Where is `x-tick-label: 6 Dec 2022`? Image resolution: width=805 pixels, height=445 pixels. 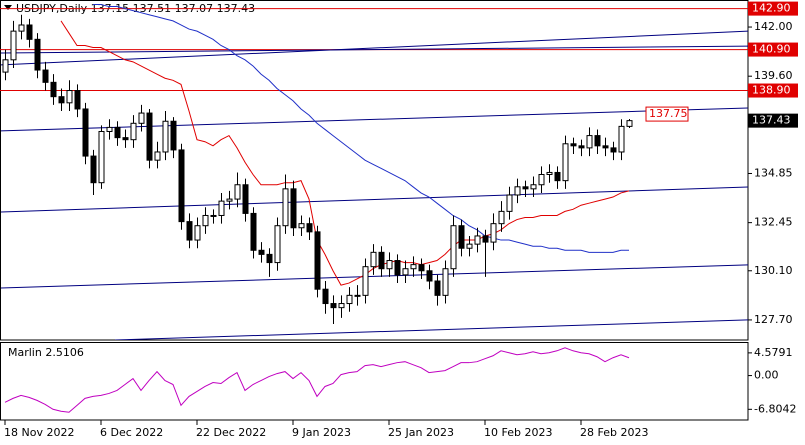 x-tick-label: 6 Dec 2022 is located at coordinates (131, 432).